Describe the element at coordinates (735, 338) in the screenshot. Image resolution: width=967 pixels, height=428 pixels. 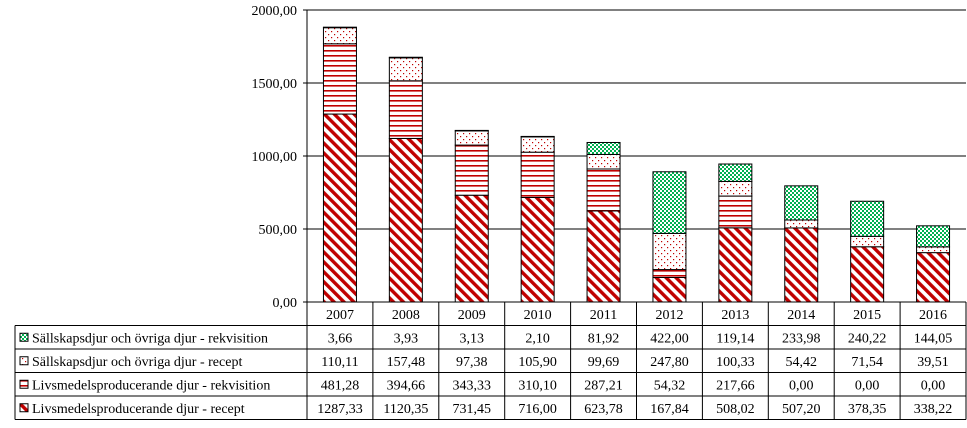
I see `data-table-value: 119,14` at that location.